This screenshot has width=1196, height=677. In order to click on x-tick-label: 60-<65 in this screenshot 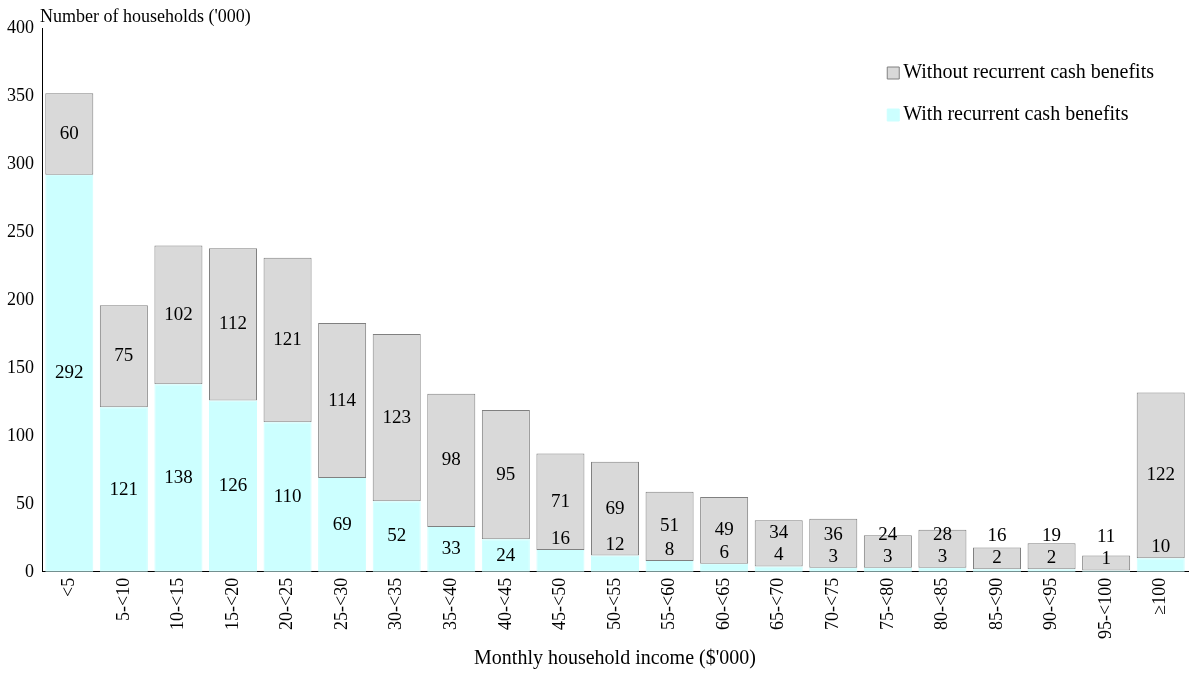, I will do `click(722, 604)`.